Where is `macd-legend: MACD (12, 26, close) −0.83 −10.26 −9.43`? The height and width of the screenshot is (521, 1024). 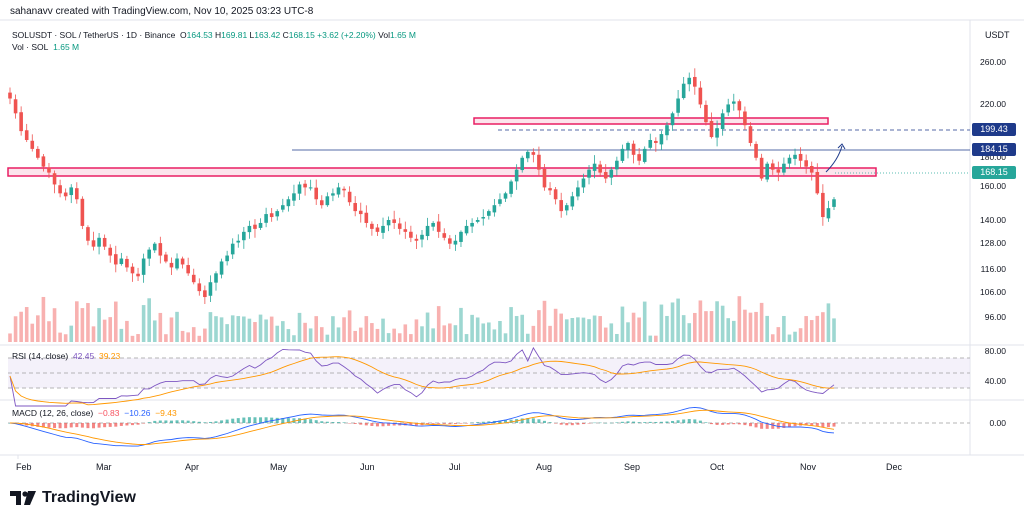
macd-legend: MACD (12, 26, close) −0.83 −10.26 −9.43 is located at coordinates (94, 413).